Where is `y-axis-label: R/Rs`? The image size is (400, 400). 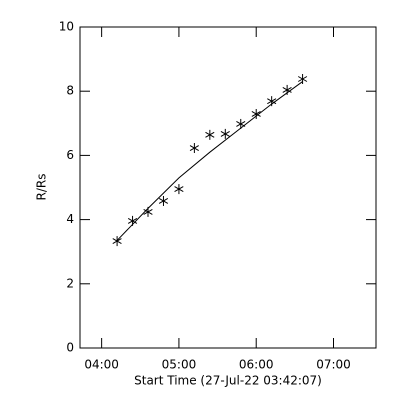 y-axis-label: R/Rs is located at coordinates (42, 187).